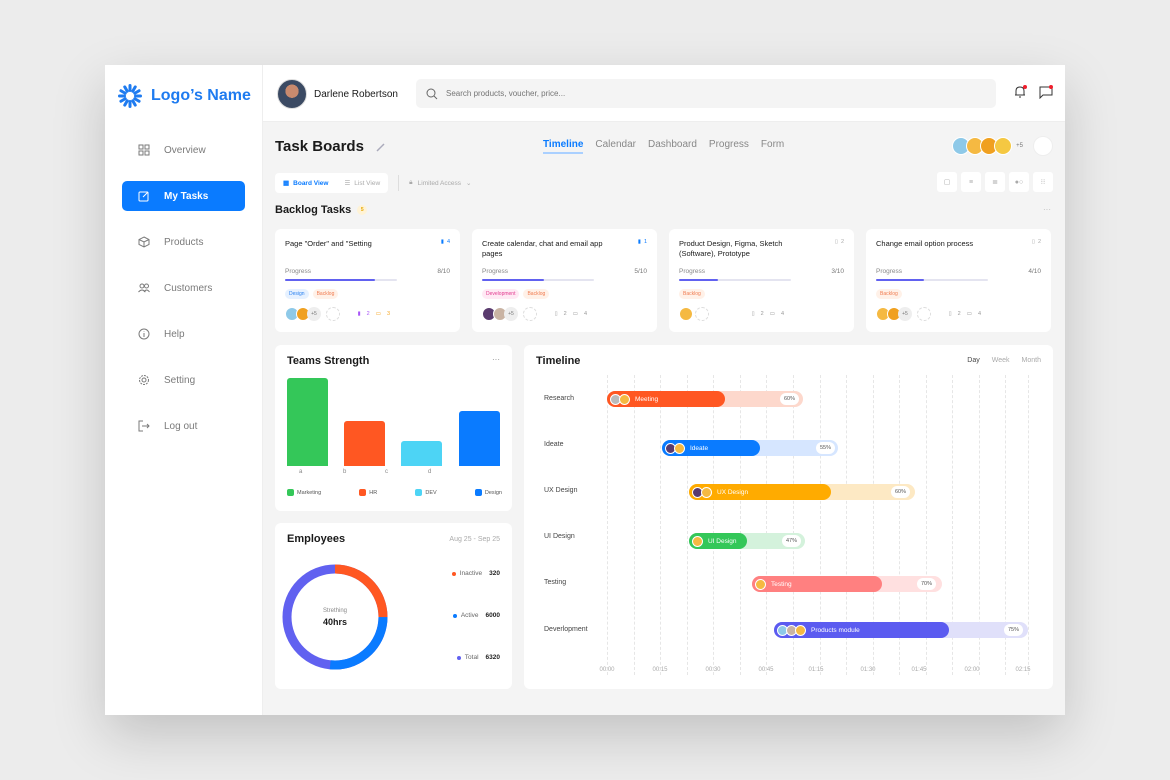  I want to click on timeline-bar-ui-design: UI Design, so click(718, 541).